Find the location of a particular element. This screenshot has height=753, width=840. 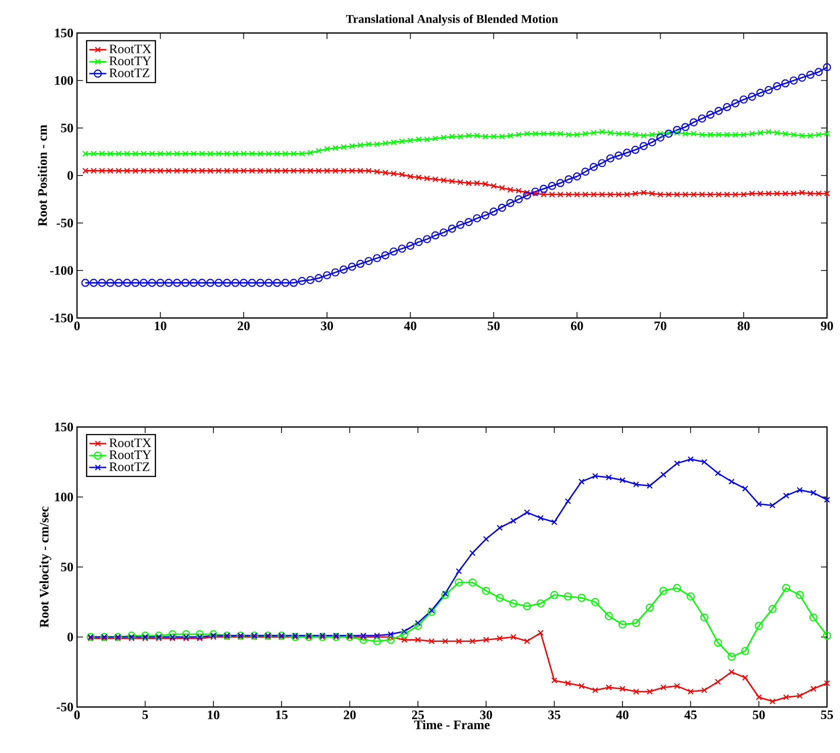

x-tick-label: 25 is located at coordinates (418, 715).